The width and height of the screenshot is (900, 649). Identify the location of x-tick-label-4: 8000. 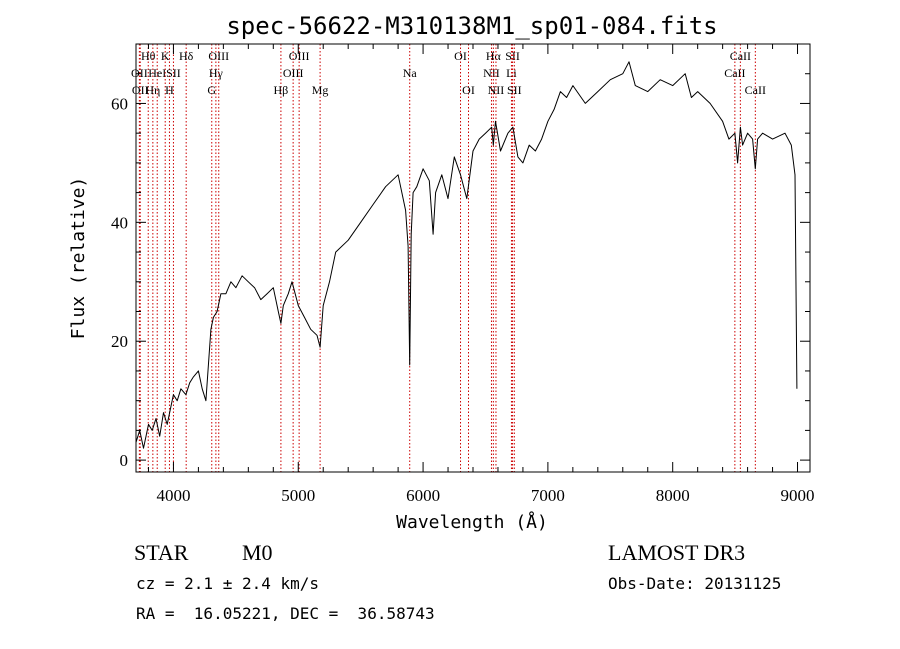
(673, 495).